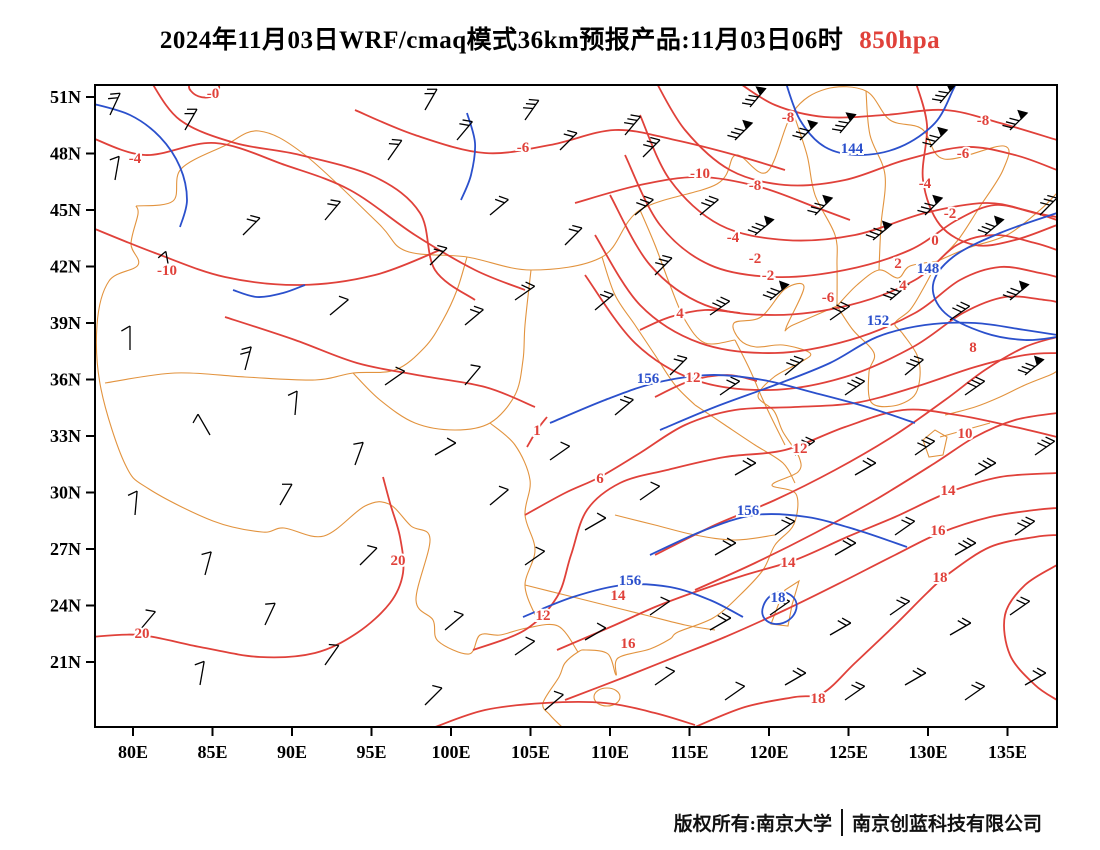  I want to click on title-pressure-level: 850hpa, so click(900, 40).